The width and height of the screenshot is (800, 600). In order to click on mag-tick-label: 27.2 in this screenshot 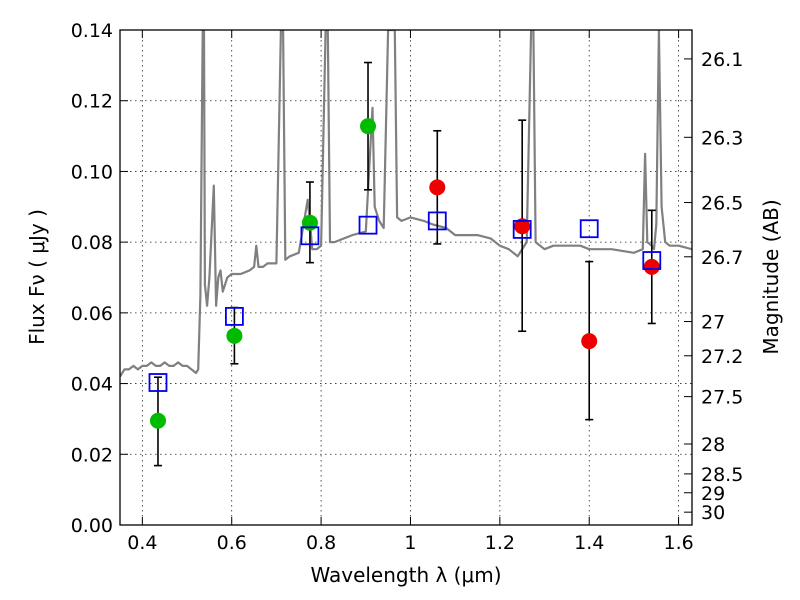, I will do `click(722, 357)`.